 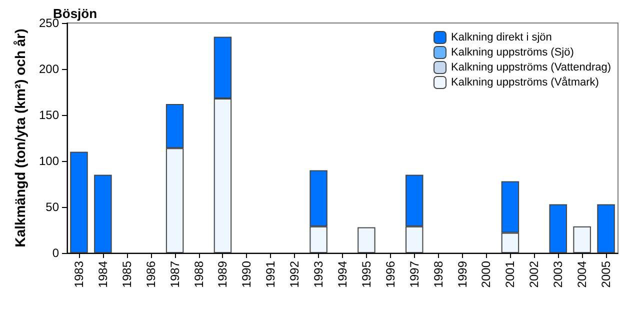 What do you see at coordinates (462, 274) in the screenshot?
I see `x-tick-label: 1999` at bounding box center [462, 274].